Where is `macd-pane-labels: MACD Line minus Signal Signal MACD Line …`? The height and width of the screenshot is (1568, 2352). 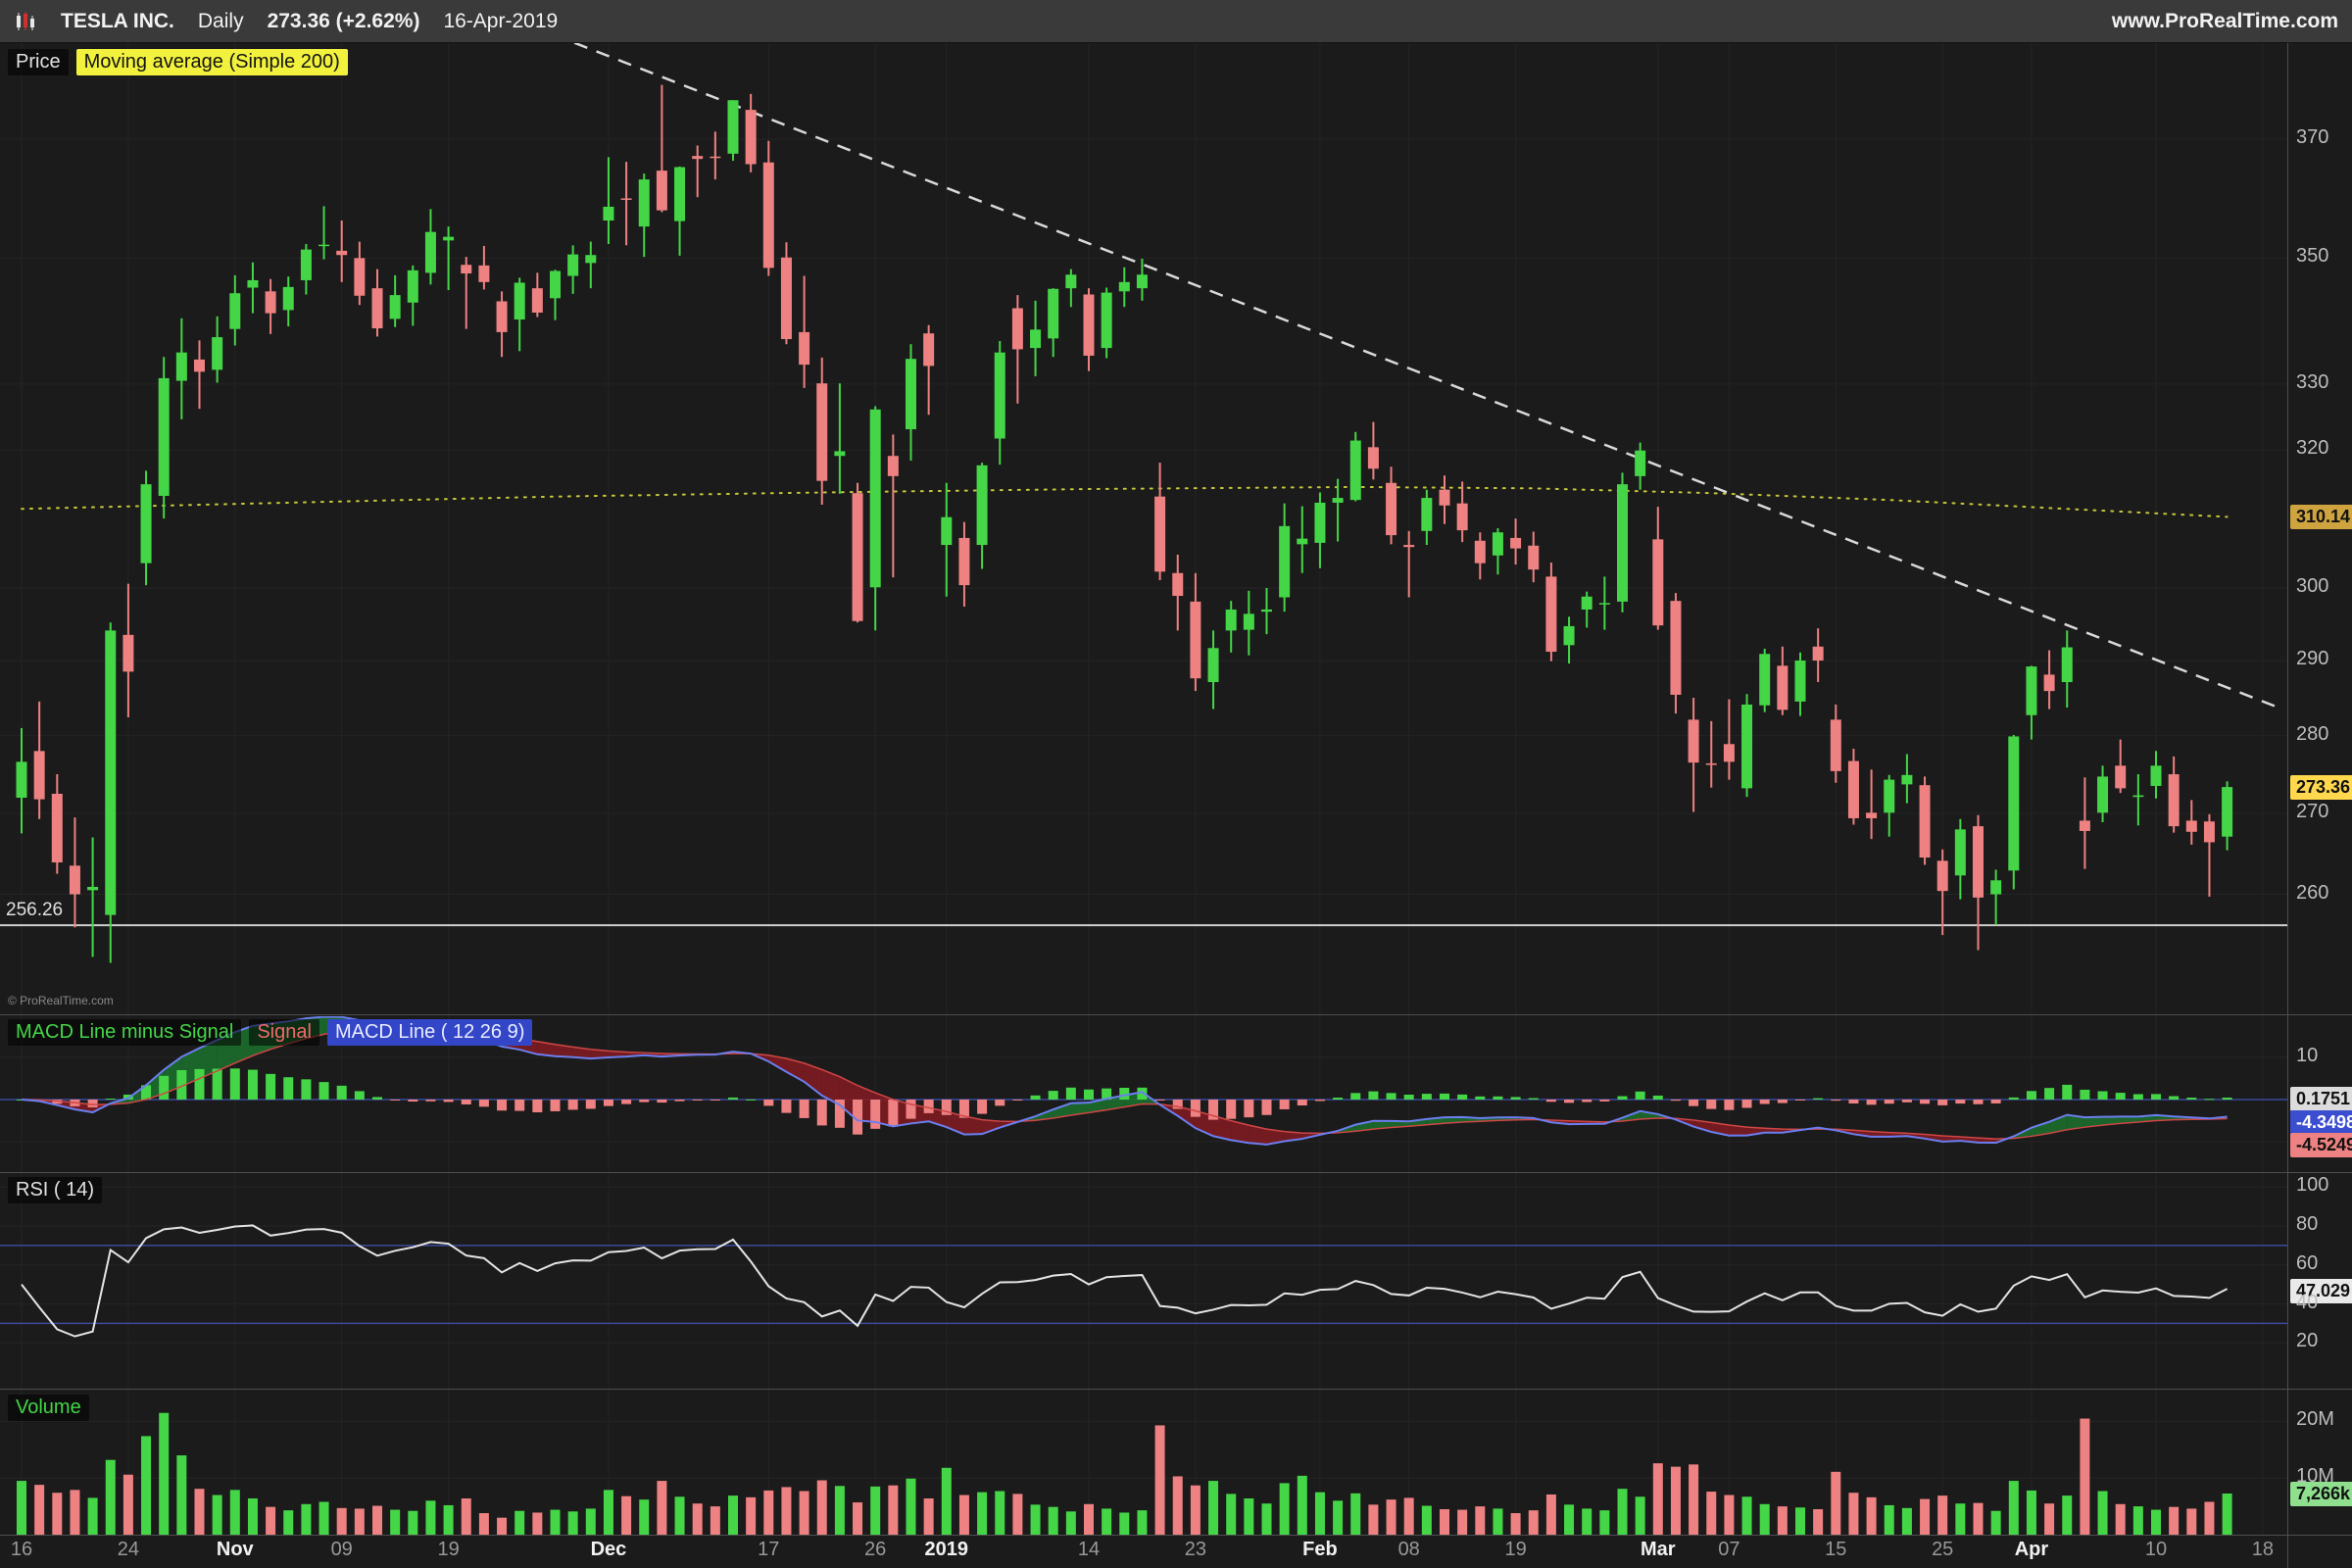 macd-pane-labels: MACD Line minus Signal Signal MACD Line … is located at coordinates (270, 1032).